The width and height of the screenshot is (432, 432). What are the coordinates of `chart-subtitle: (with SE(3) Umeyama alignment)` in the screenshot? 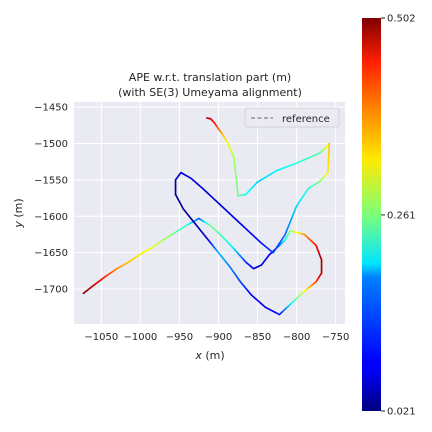 It's located at (210, 92).